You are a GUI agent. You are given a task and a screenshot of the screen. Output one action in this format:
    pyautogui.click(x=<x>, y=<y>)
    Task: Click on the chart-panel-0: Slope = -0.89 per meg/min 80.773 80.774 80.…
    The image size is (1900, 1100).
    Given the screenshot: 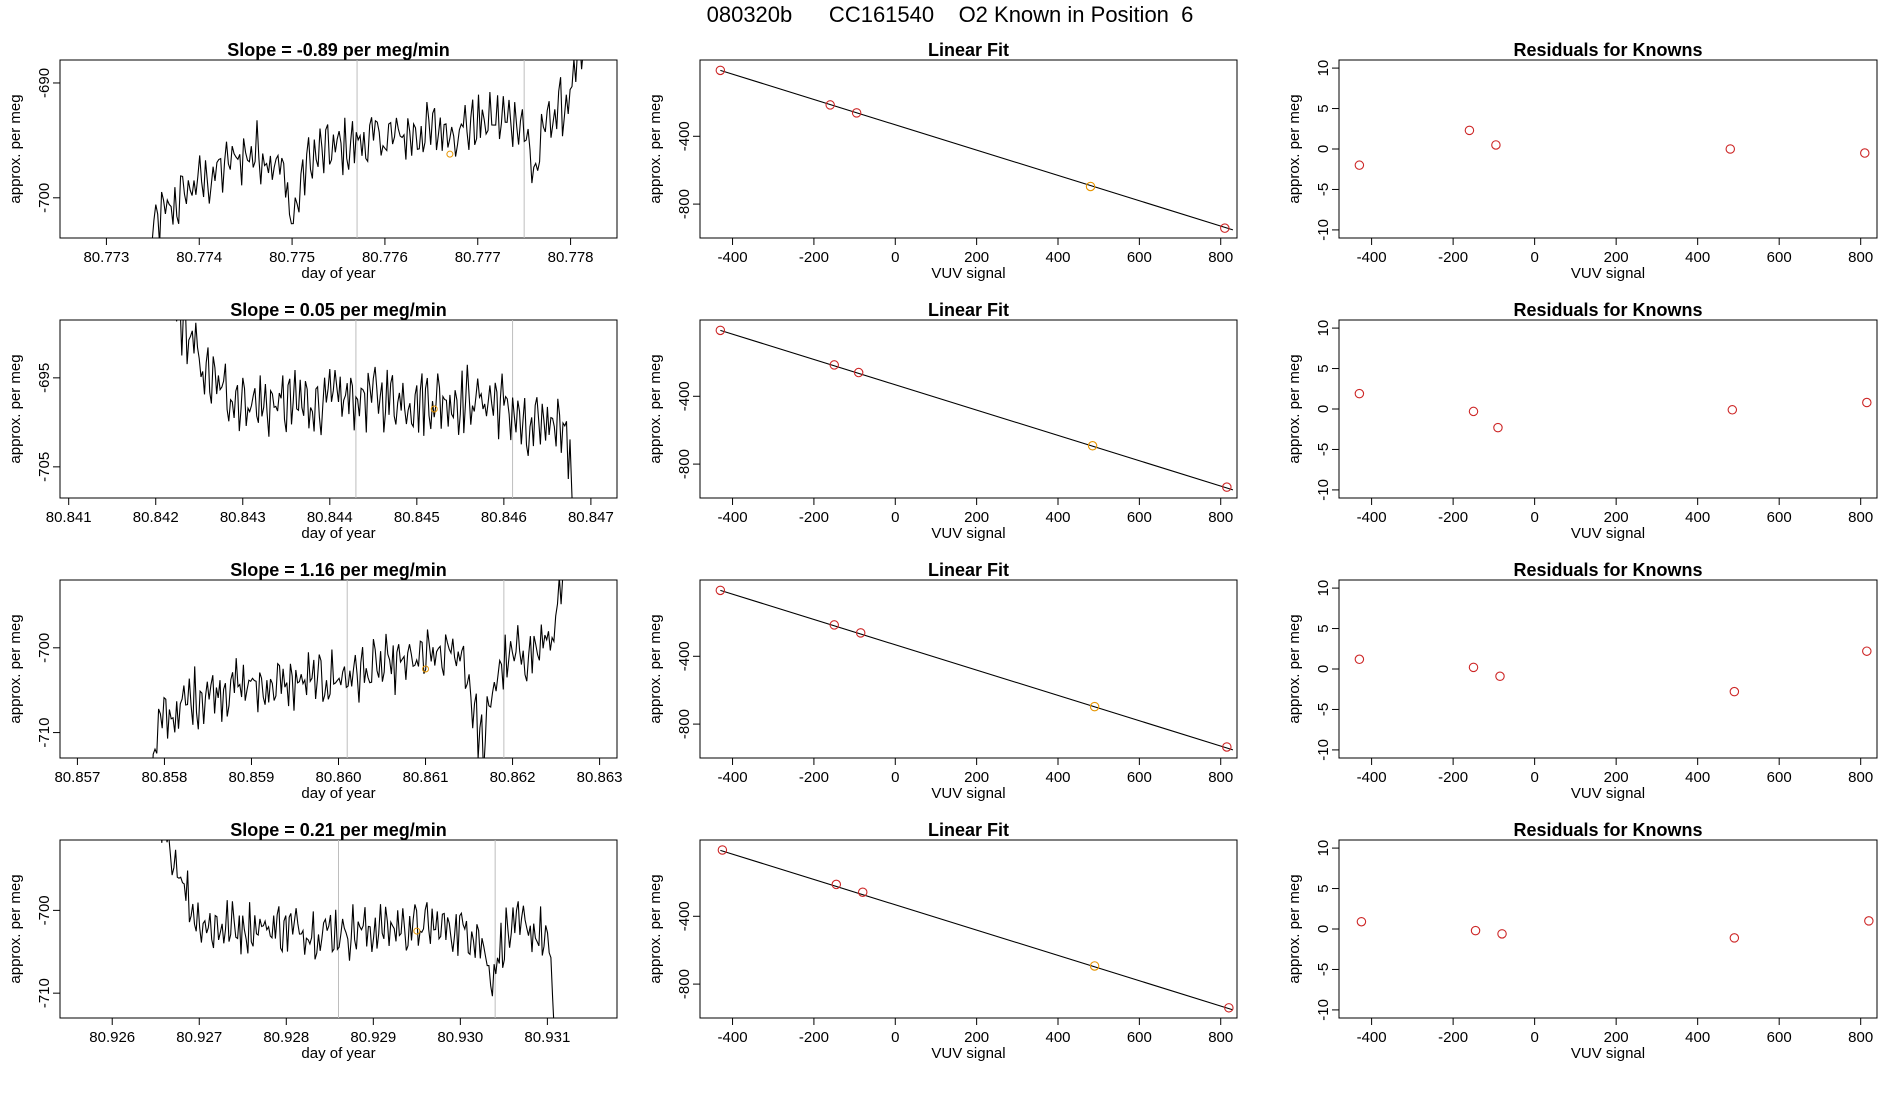 What is the action you would take?
    pyautogui.click(x=312, y=161)
    